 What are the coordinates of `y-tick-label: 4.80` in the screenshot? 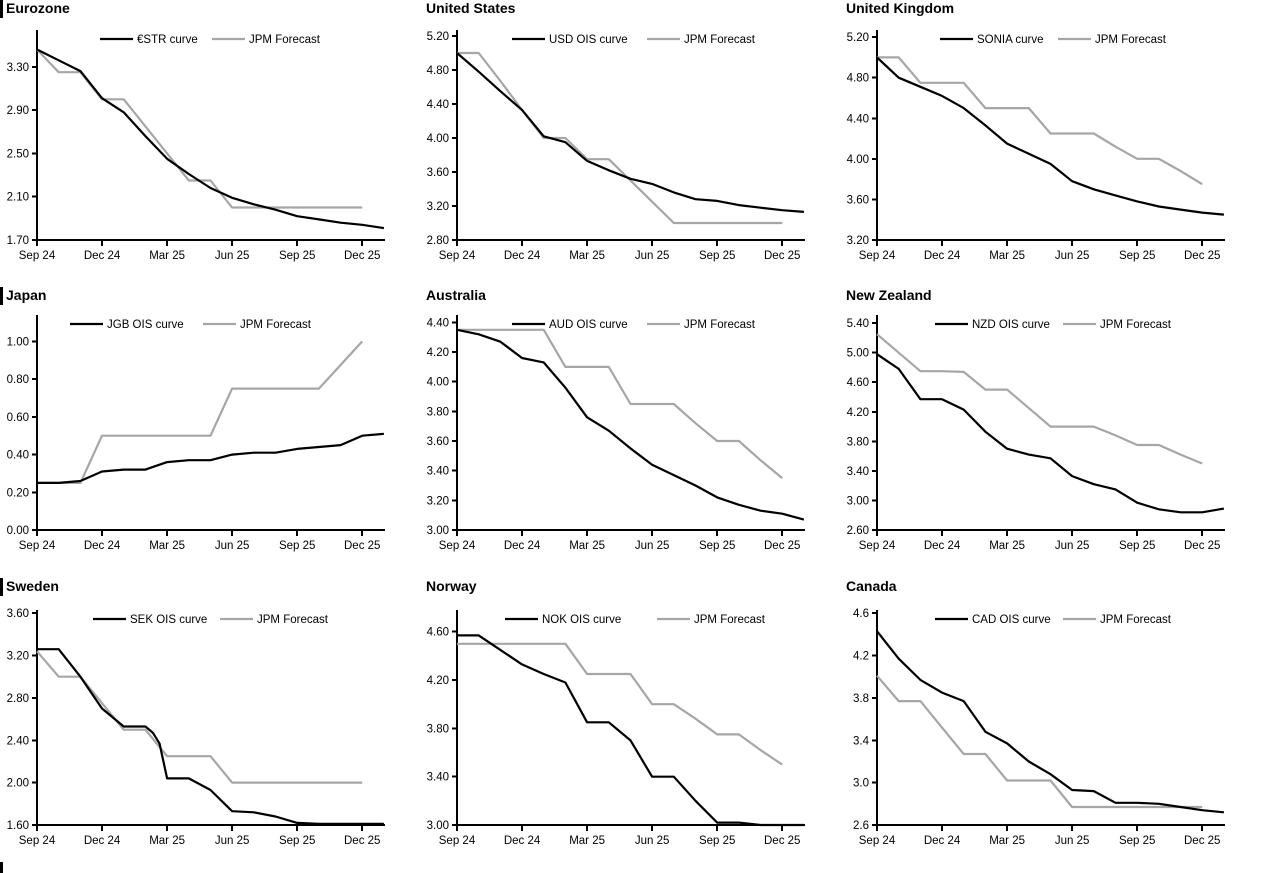 It's located at (438, 71).